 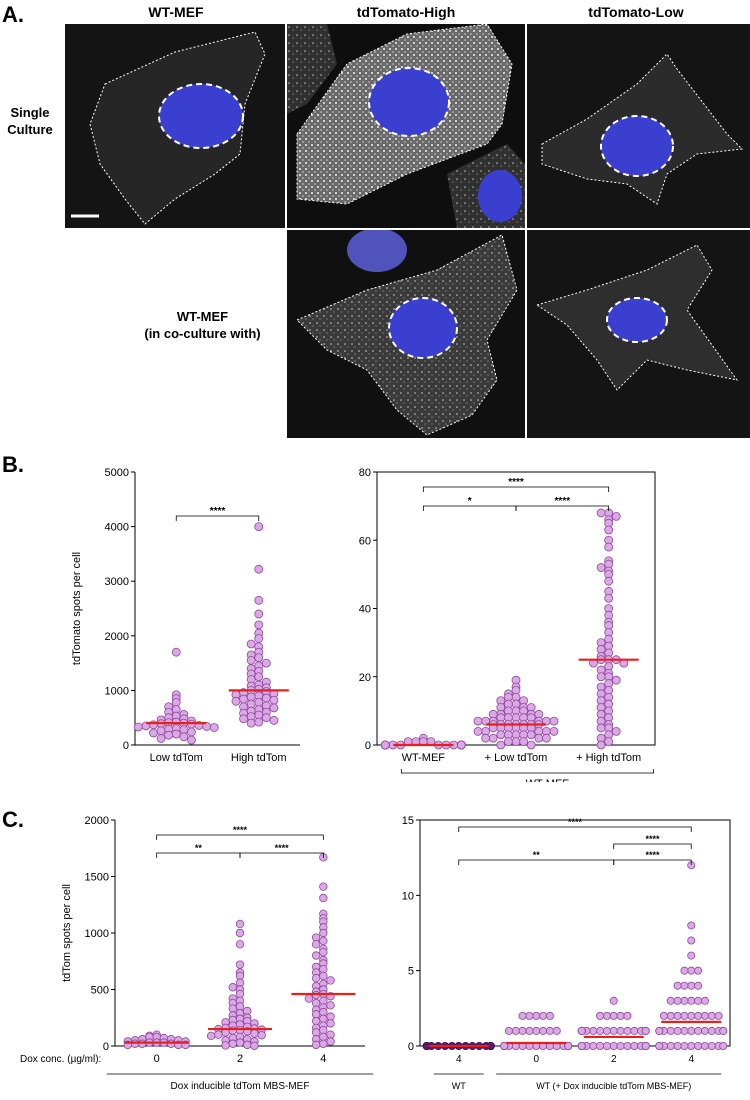 I want to click on y-tick-label: 5000, so click(x=117, y=473).